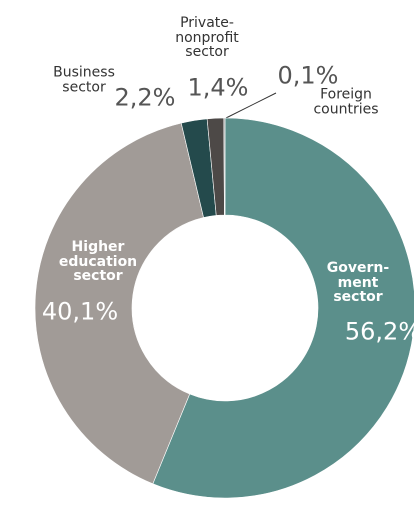 The image size is (414, 506). Describe the element at coordinates (308, 75) in the screenshot. I see `value-label: 0,1%` at that location.